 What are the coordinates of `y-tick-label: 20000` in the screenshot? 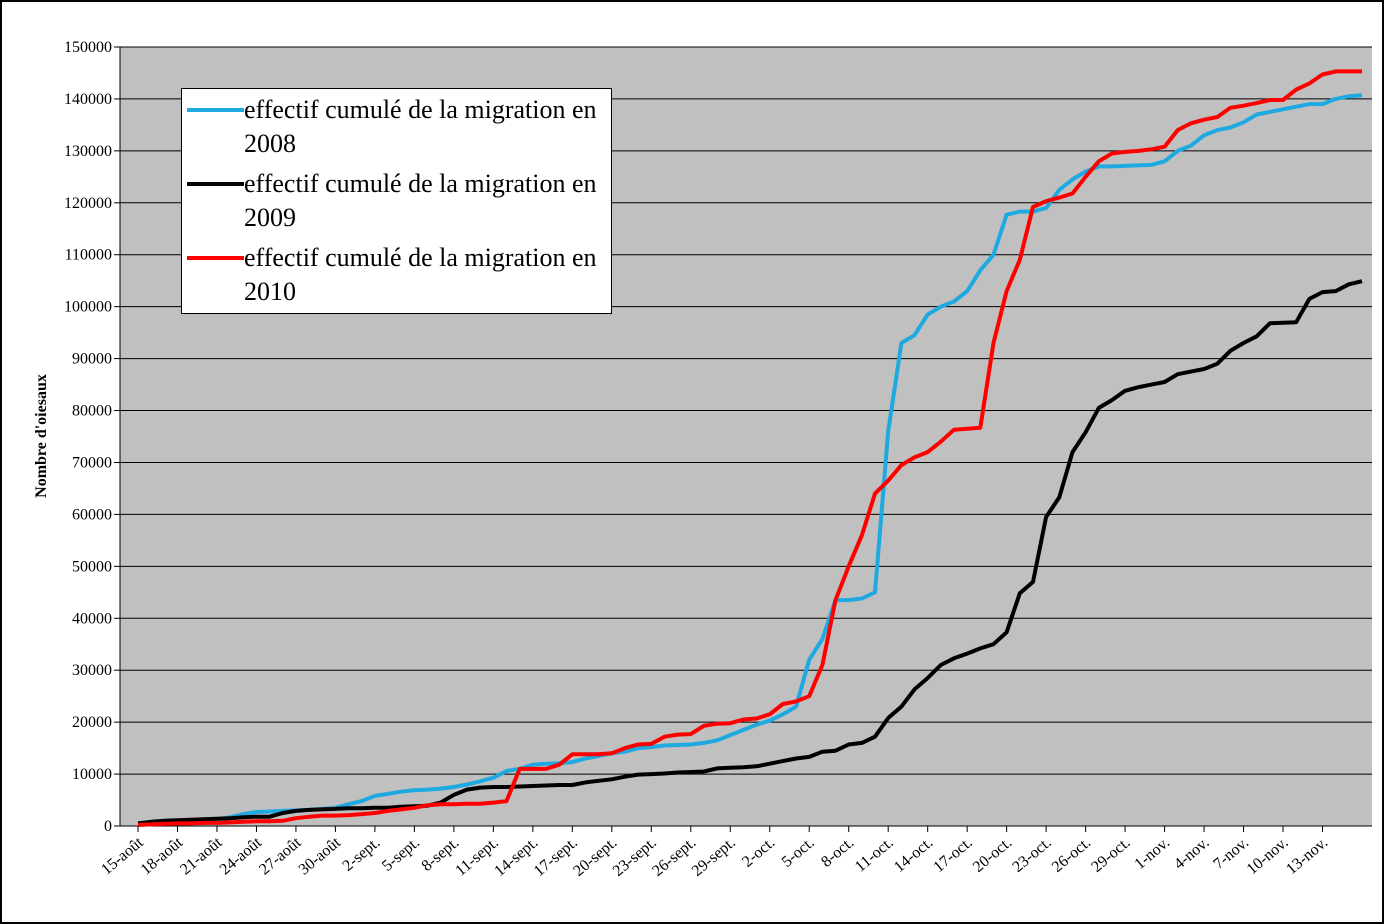 It's located at (92, 722).